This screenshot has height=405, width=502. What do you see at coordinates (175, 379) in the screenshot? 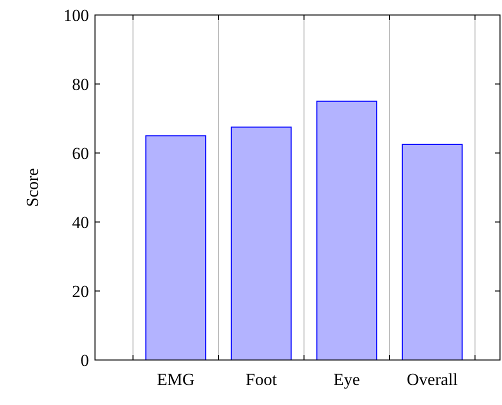
I see `x-tick-label: EMG` at bounding box center [175, 379].